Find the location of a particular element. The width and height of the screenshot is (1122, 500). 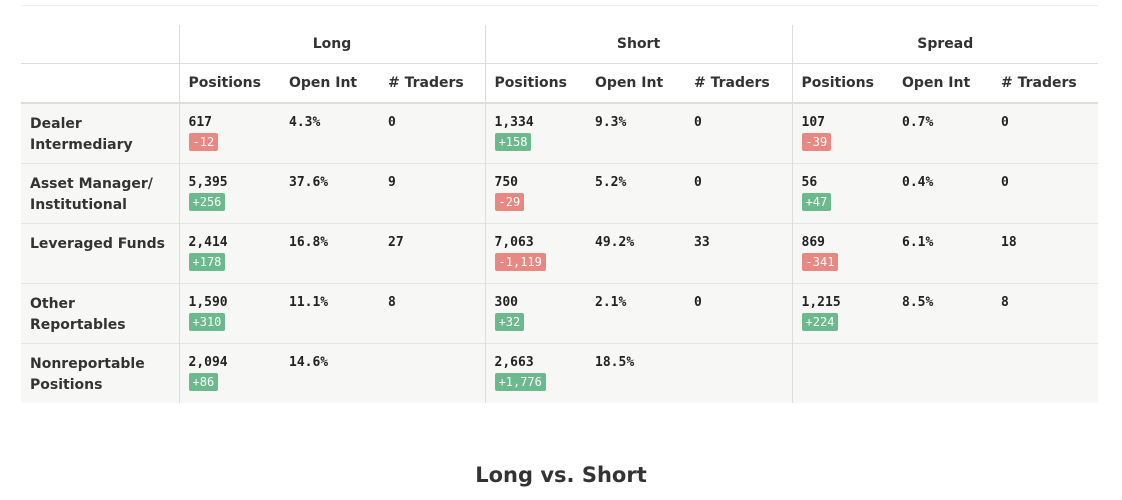

cell: 18.5% is located at coordinates (636, 373).